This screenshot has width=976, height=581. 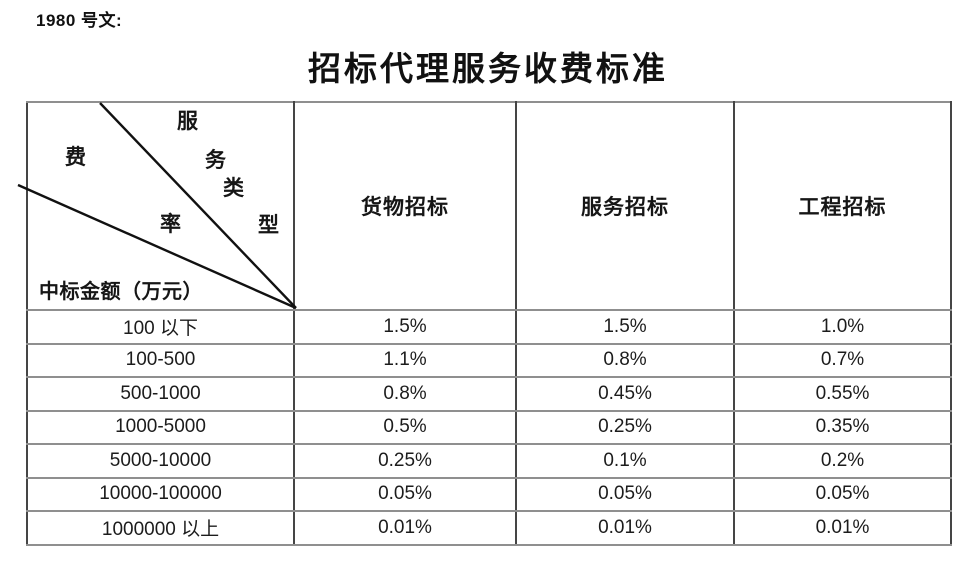 I want to click on table-row: 100-500 1.1% 0.8% 0.7%, so click(x=489, y=360).